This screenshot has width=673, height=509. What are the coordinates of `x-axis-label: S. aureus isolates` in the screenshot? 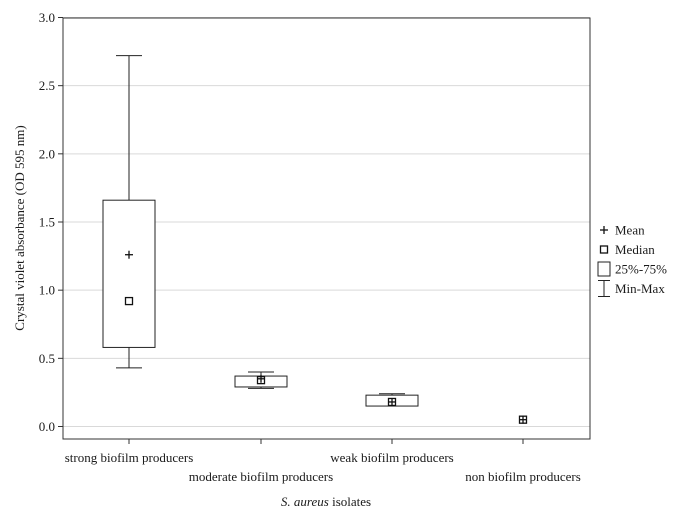 It's located at (326, 501).